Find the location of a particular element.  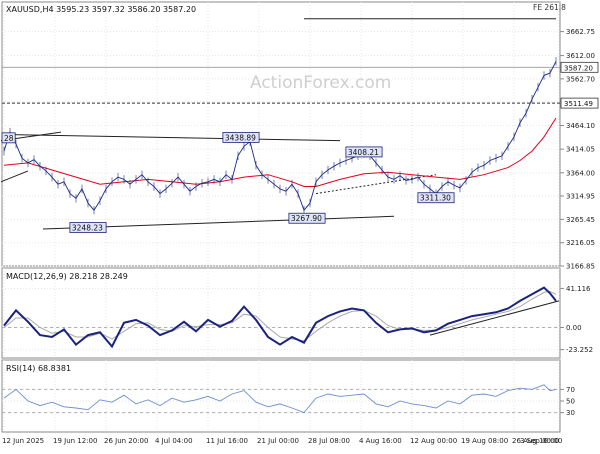

y-tick-label: -23.252 is located at coordinates (579, 350).